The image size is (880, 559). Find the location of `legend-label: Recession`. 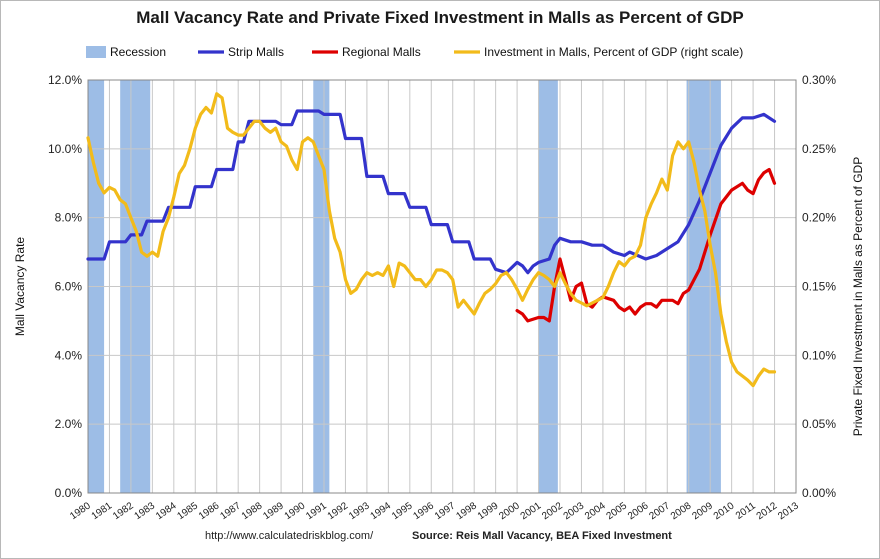

legend-label: Recession is located at coordinates (138, 52).